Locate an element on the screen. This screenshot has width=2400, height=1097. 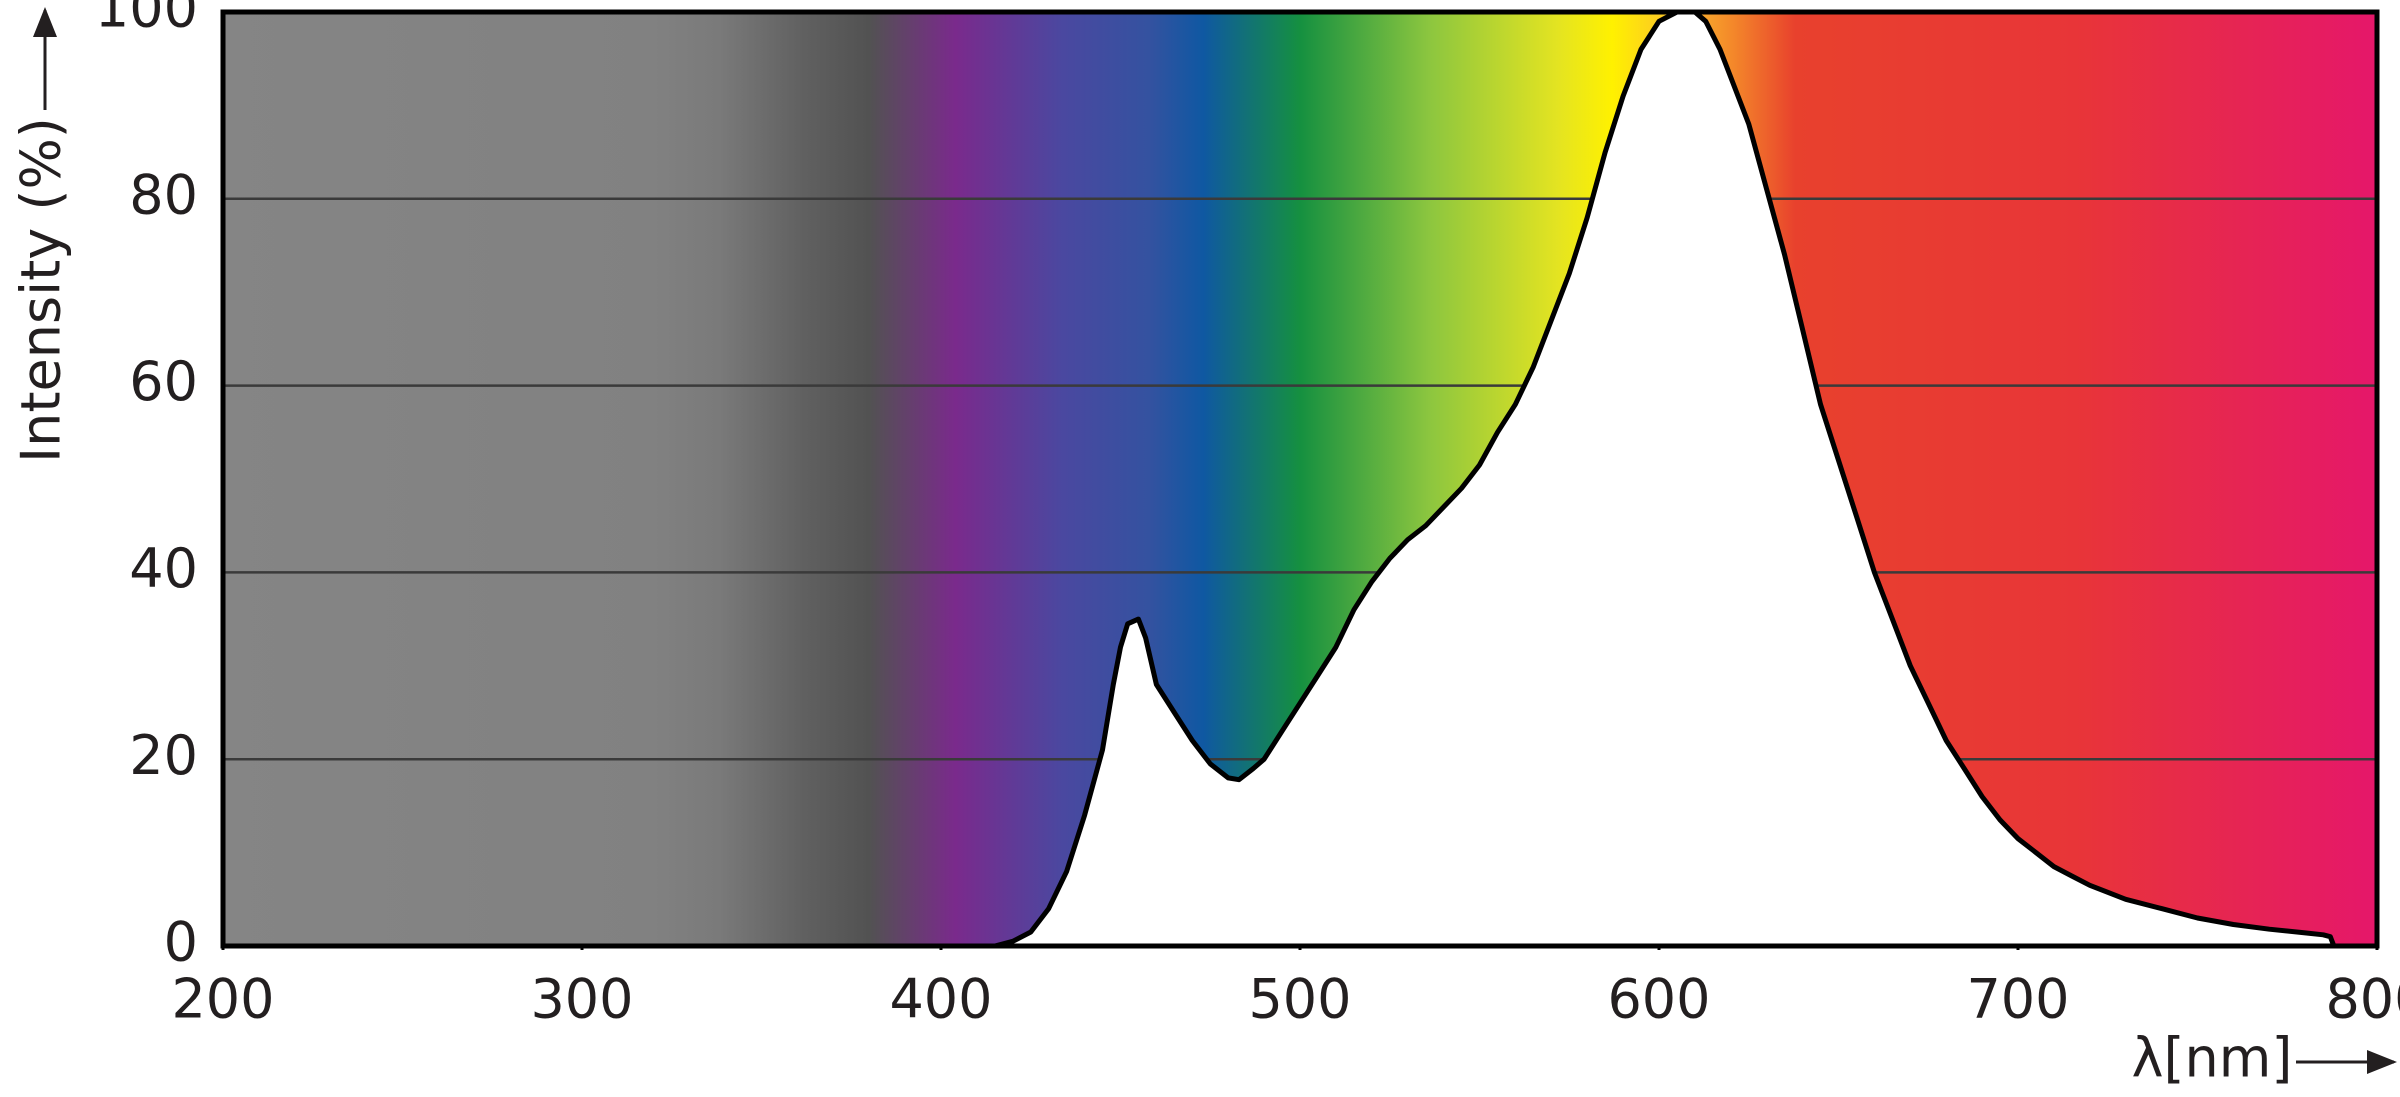
x-tick-label: 800 is located at coordinates (2362, 999).